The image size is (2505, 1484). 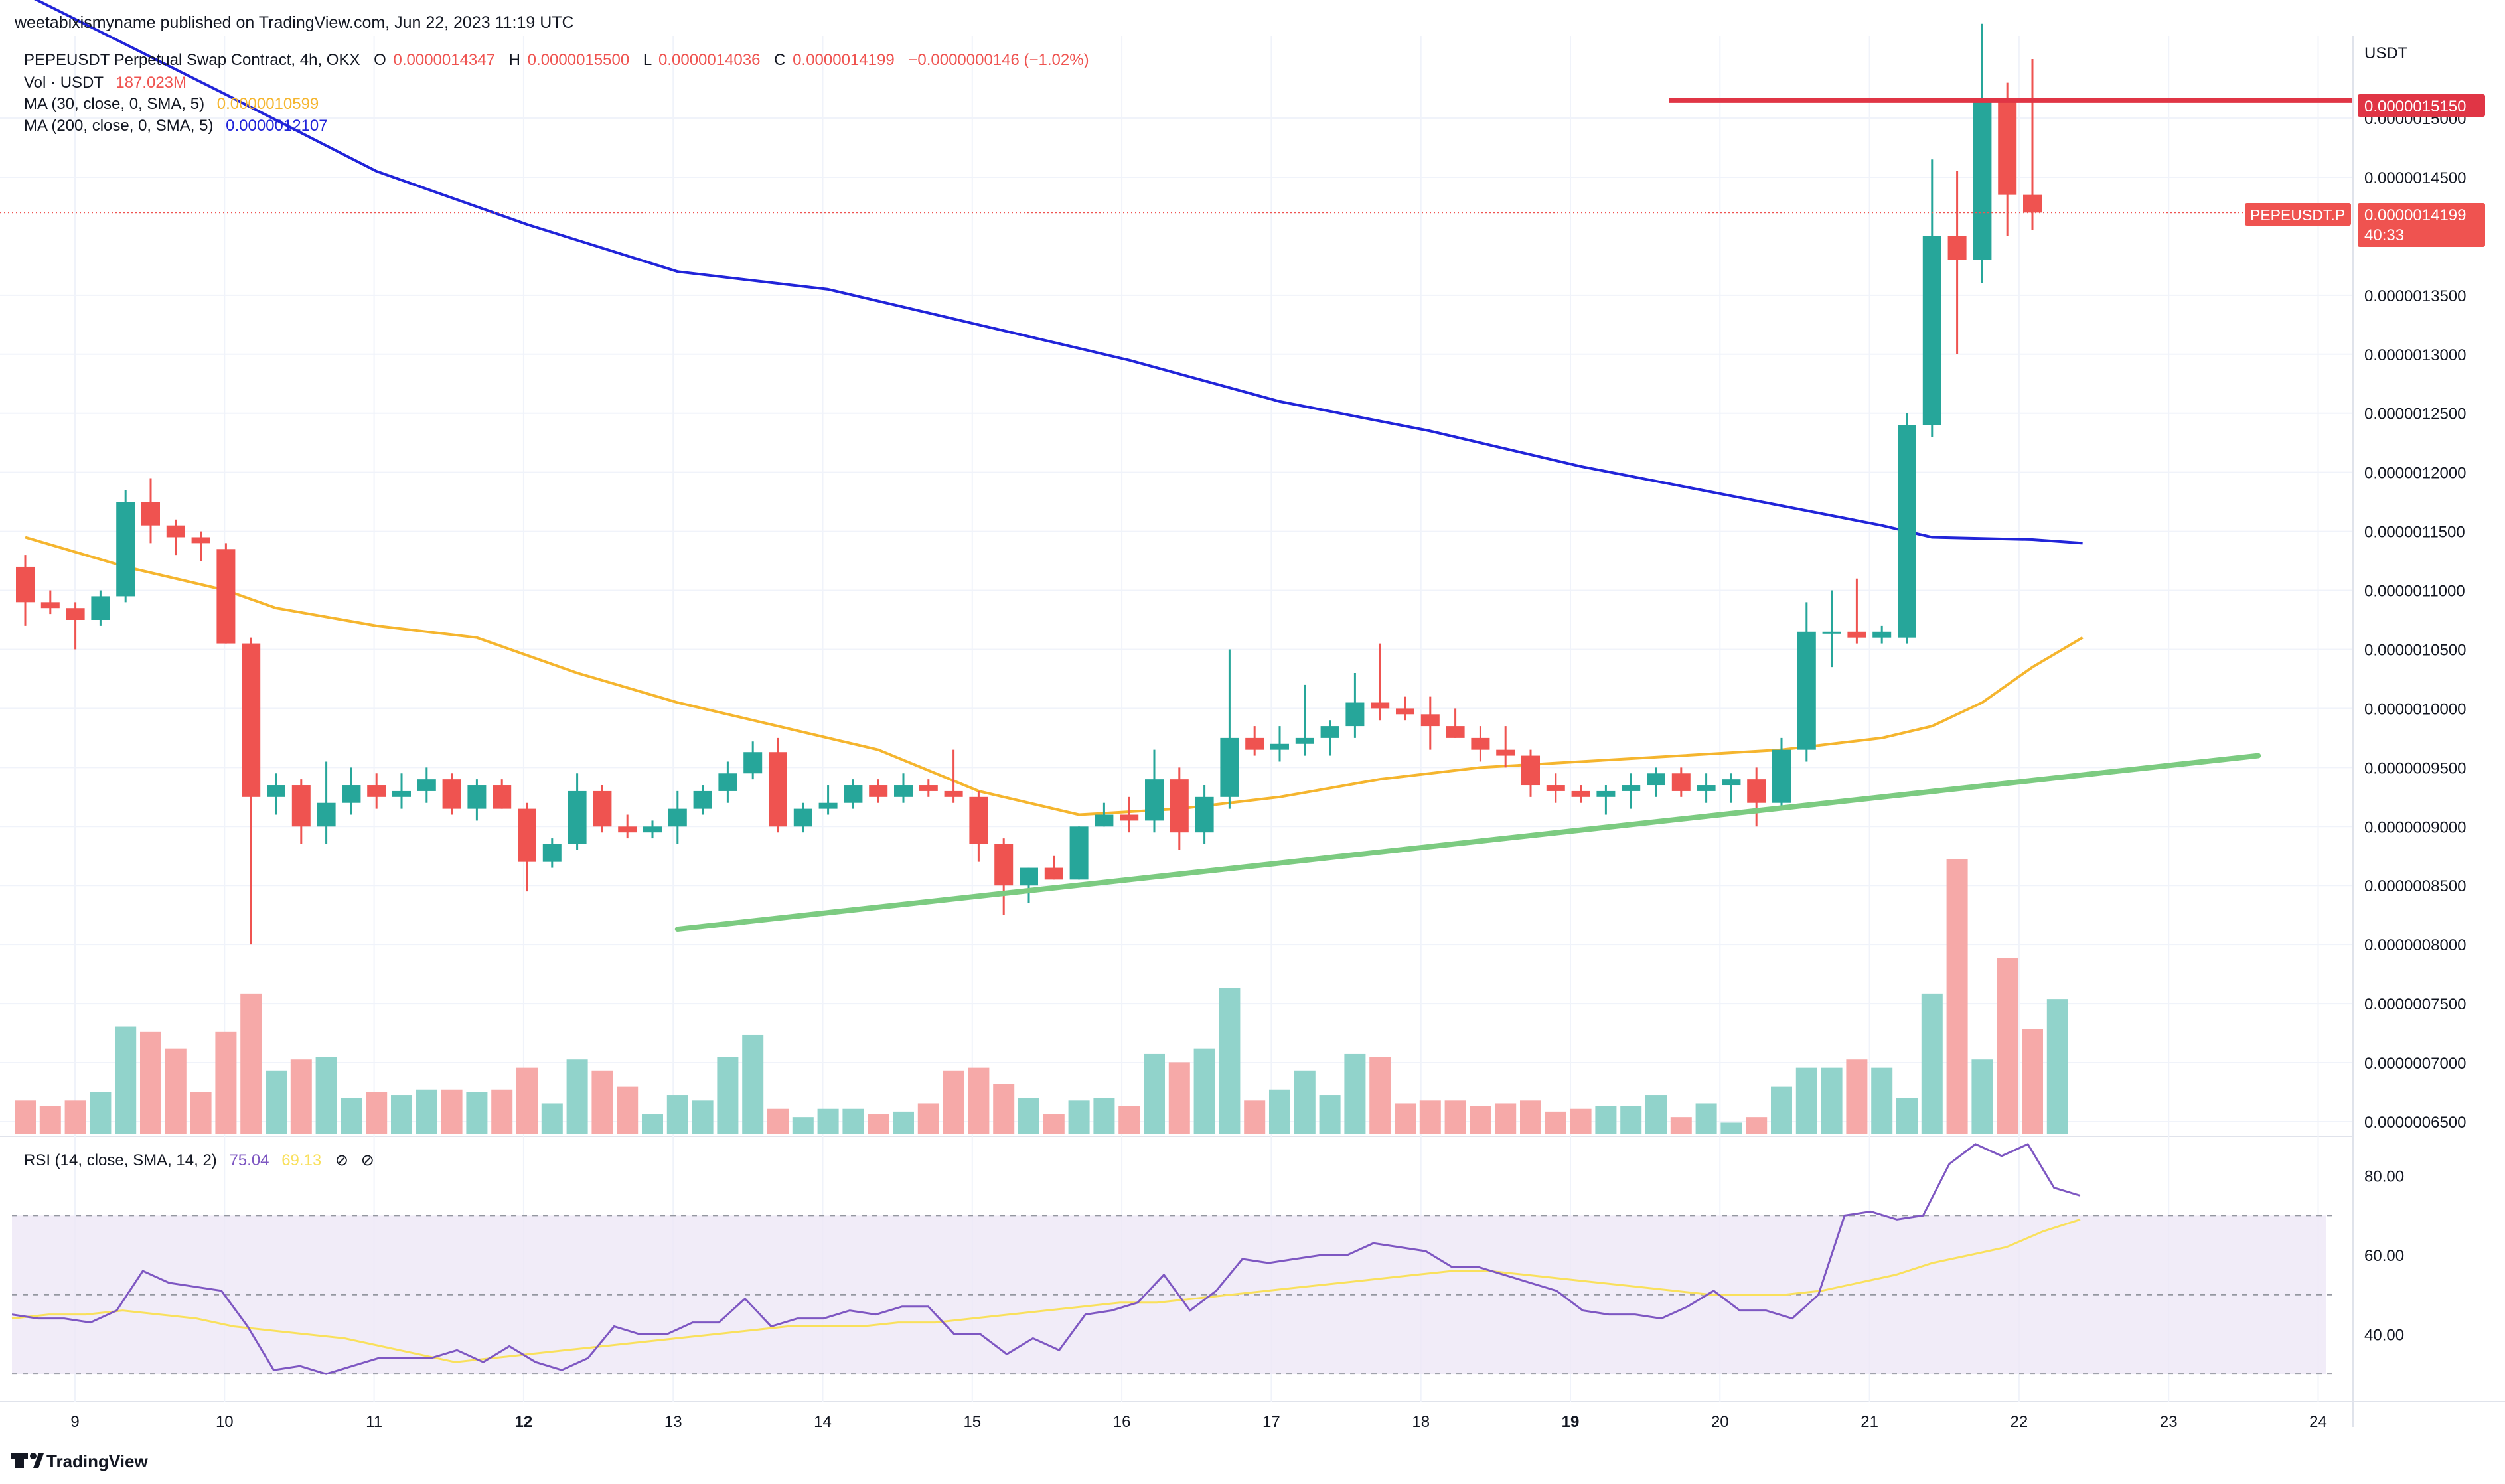 What do you see at coordinates (225, 1422) in the screenshot?
I see `date-tick-label: 10` at bounding box center [225, 1422].